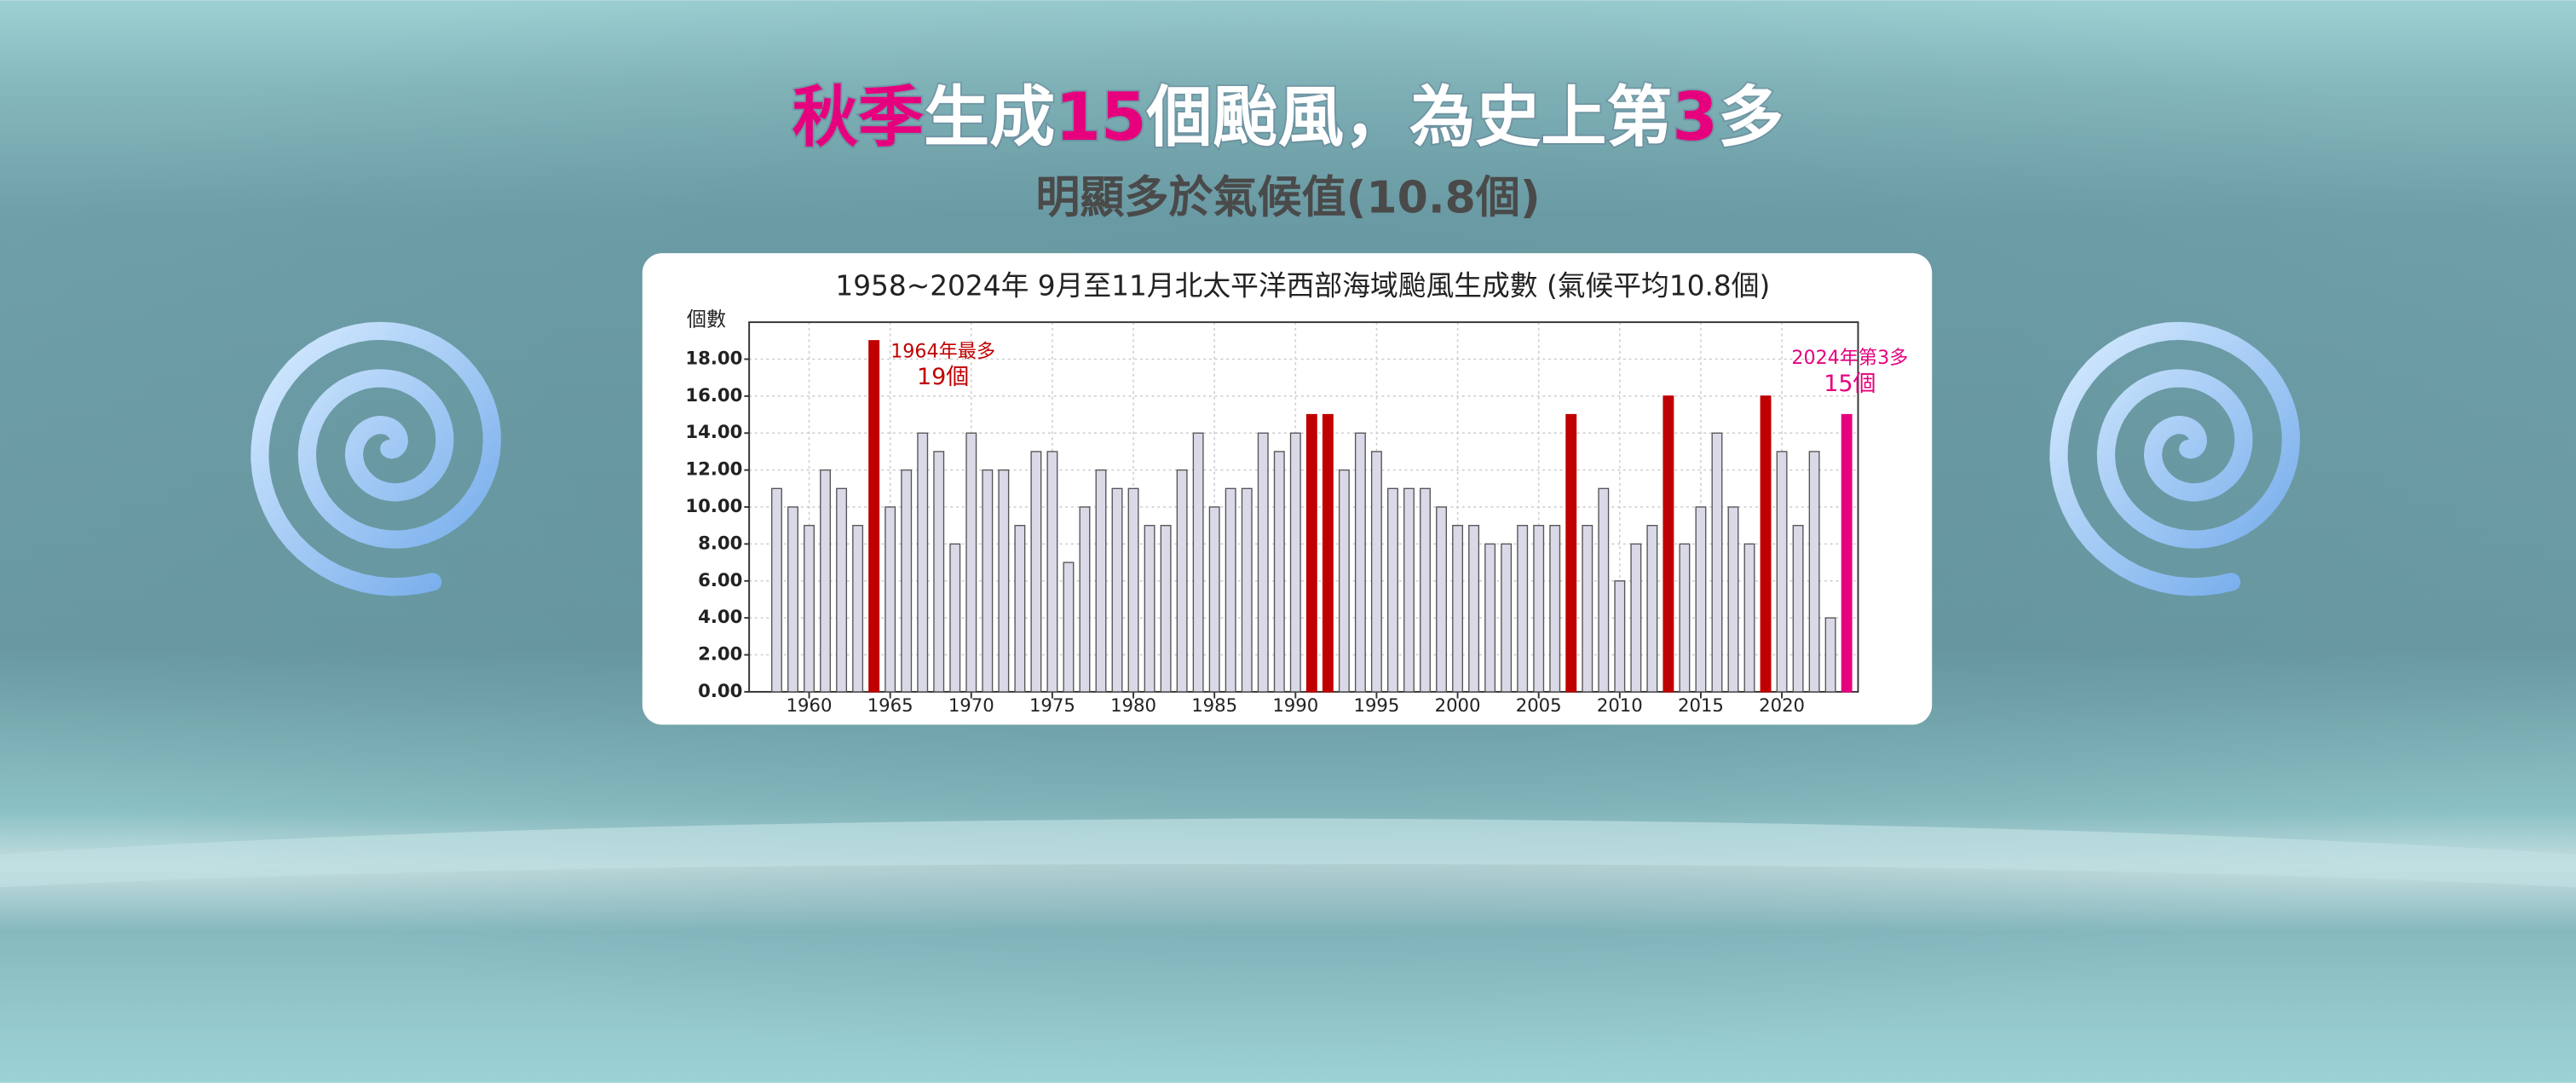 This screenshot has height=1083, width=2576. I want to click on y-tick-label: 8.00, so click(720, 542).